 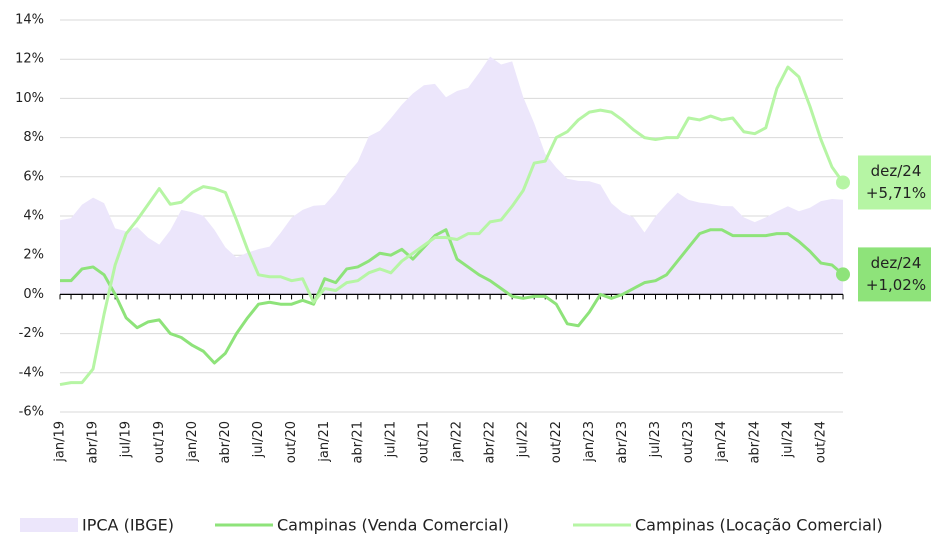 What do you see at coordinates (787, 439) in the screenshot?
I see `x-tick-label: jul/24` at bounding box center [787, 439].